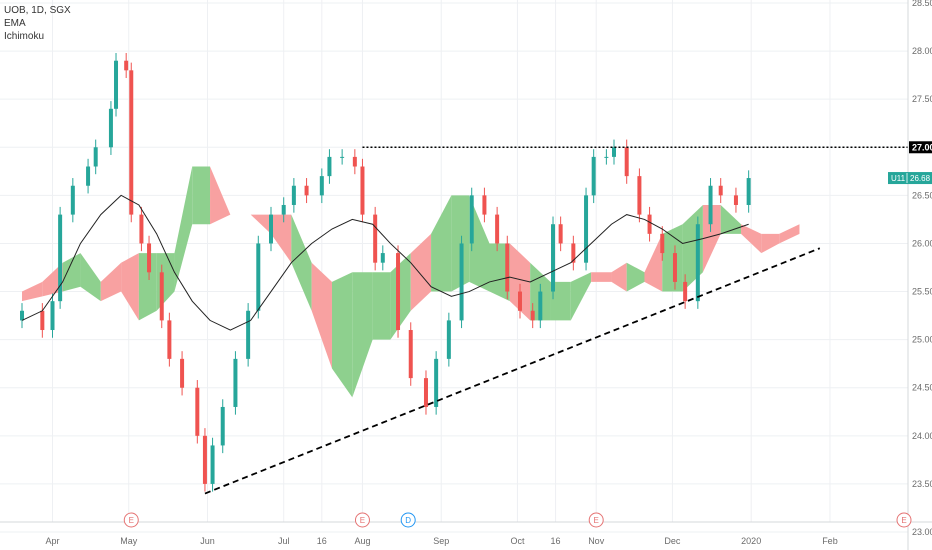 This screenshot has width=932, height=550. I want to click on x-tick-label: Oct, so click(517, 541).